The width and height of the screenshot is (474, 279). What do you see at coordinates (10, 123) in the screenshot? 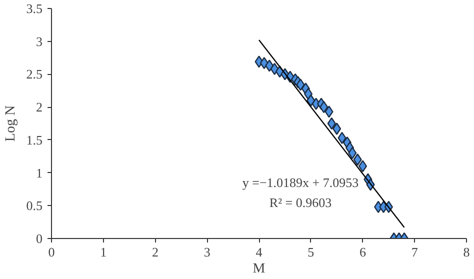
I see `y-axis-title: Log N` at bounding box center [10, 123].